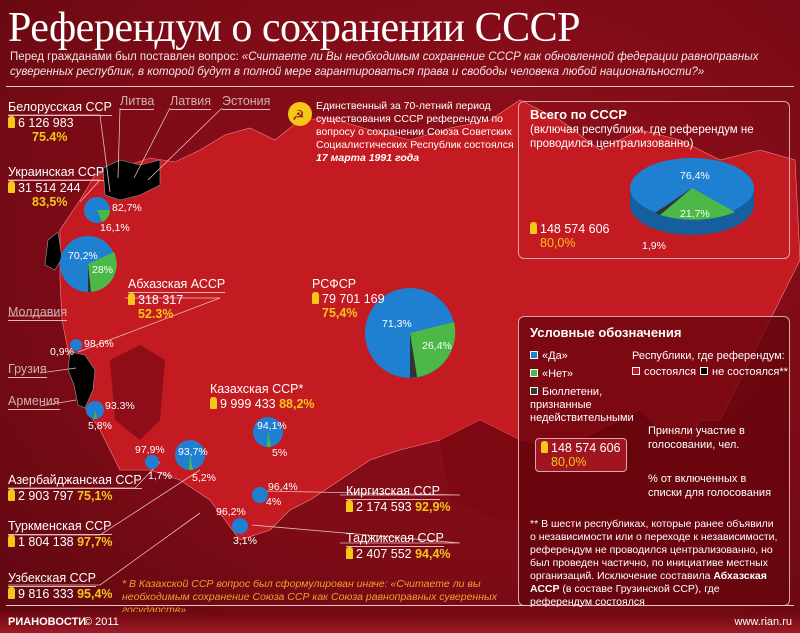  I want to click on pie-label-yes: 82,7%, so click(127, 208).